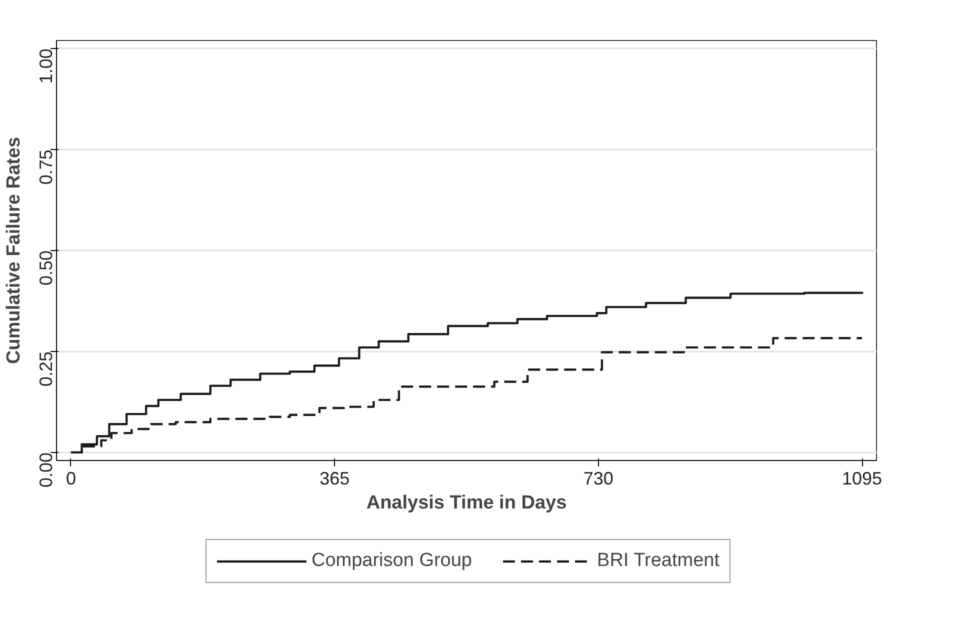 This screenshot has height=644, width=958. Describe the element at coordinates (46, 66) in the screenshot. I see `y-tick-label: 1.00` at that location.